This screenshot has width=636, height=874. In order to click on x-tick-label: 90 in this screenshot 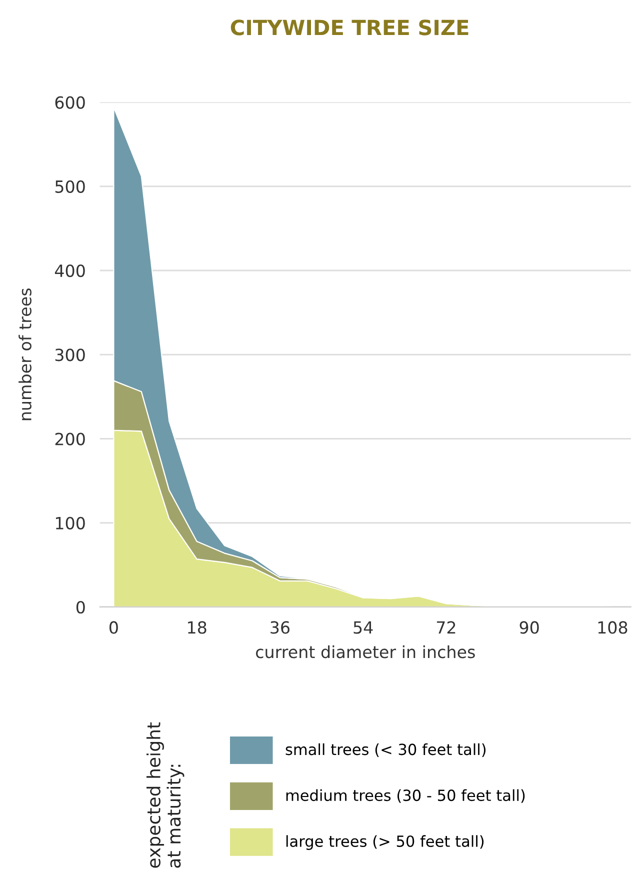, I will do `click(529, 627)`.